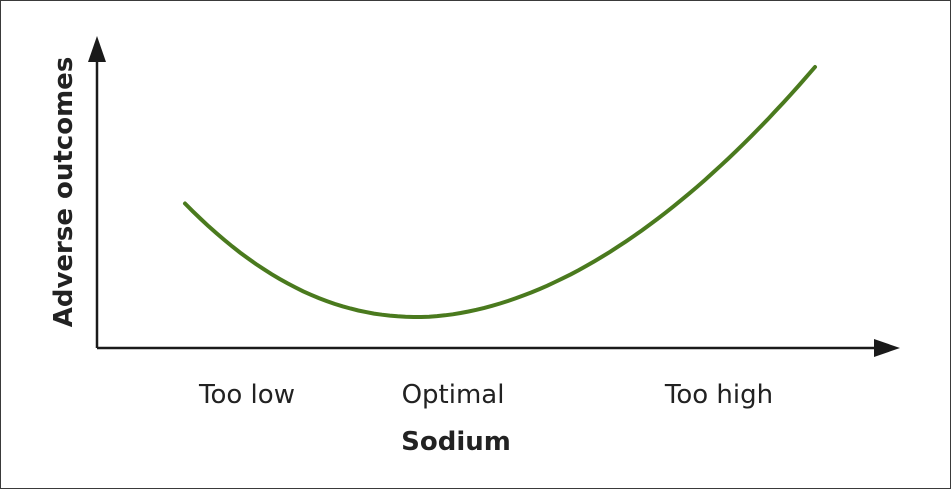  Describe the element at coordinates (97, 49) in the screenshot. I see `y-axis-arrow-icon` at that location.